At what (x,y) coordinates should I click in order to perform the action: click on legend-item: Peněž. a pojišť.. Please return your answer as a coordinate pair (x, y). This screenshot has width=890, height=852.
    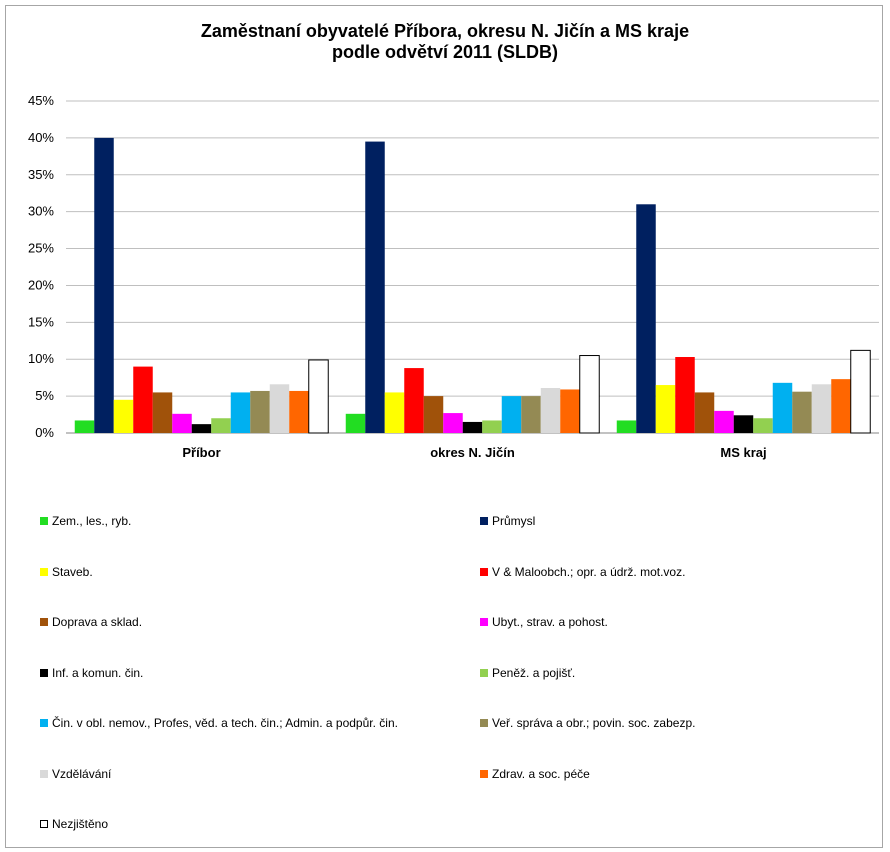
    Looking at the image, I should click on (527, 673).